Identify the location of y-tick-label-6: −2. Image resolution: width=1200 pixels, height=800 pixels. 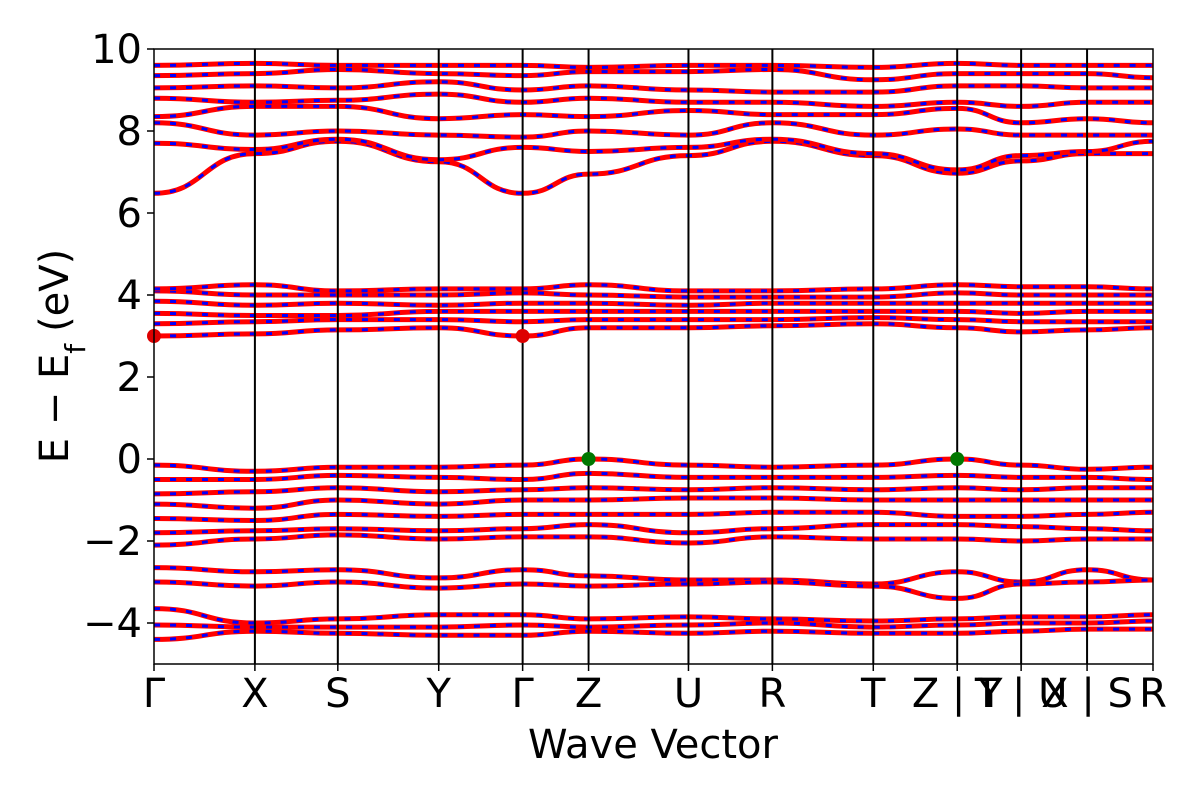
(112, 542).